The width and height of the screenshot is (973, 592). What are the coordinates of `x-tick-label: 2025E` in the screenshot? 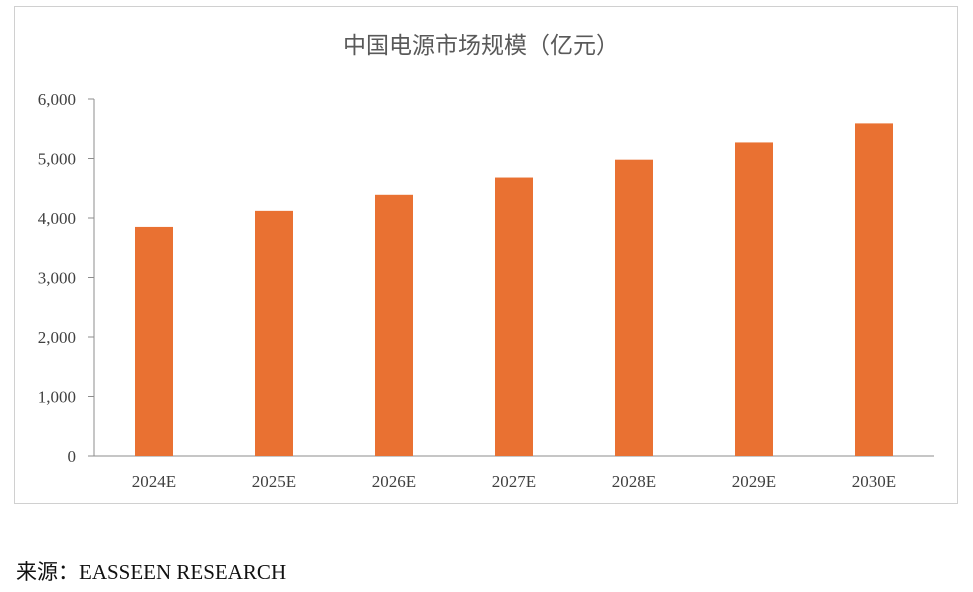 It's located at (274, 481).